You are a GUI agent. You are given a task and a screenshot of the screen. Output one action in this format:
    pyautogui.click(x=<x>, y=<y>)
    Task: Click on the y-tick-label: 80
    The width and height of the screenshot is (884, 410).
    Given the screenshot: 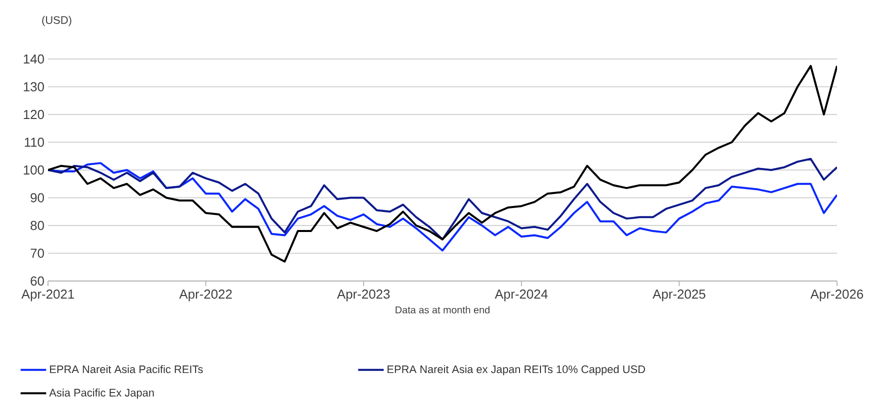 What is the action you would take?
    pyautogui.click(x=37, y=225)
    